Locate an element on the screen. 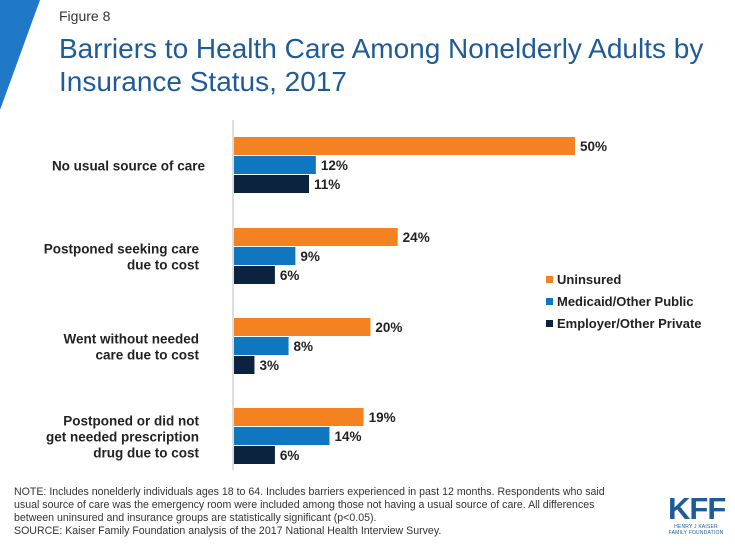 This screenshot has height=551, width=735. data-label: 24% is located at coordinates (416, 237).